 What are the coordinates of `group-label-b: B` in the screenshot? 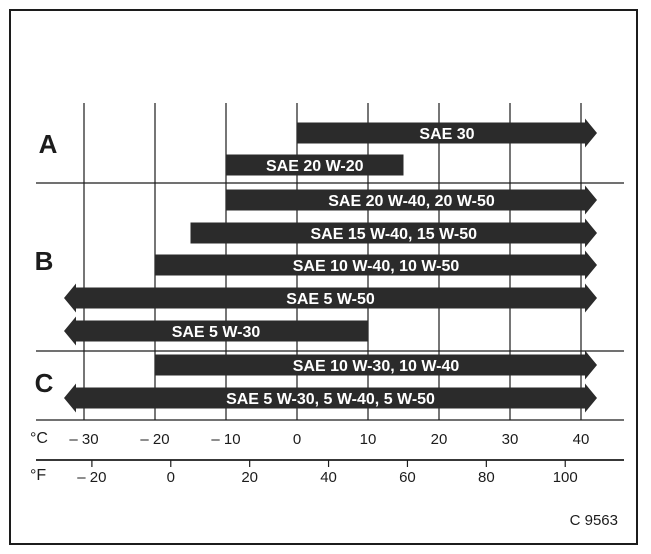 It's located at (44, 261).